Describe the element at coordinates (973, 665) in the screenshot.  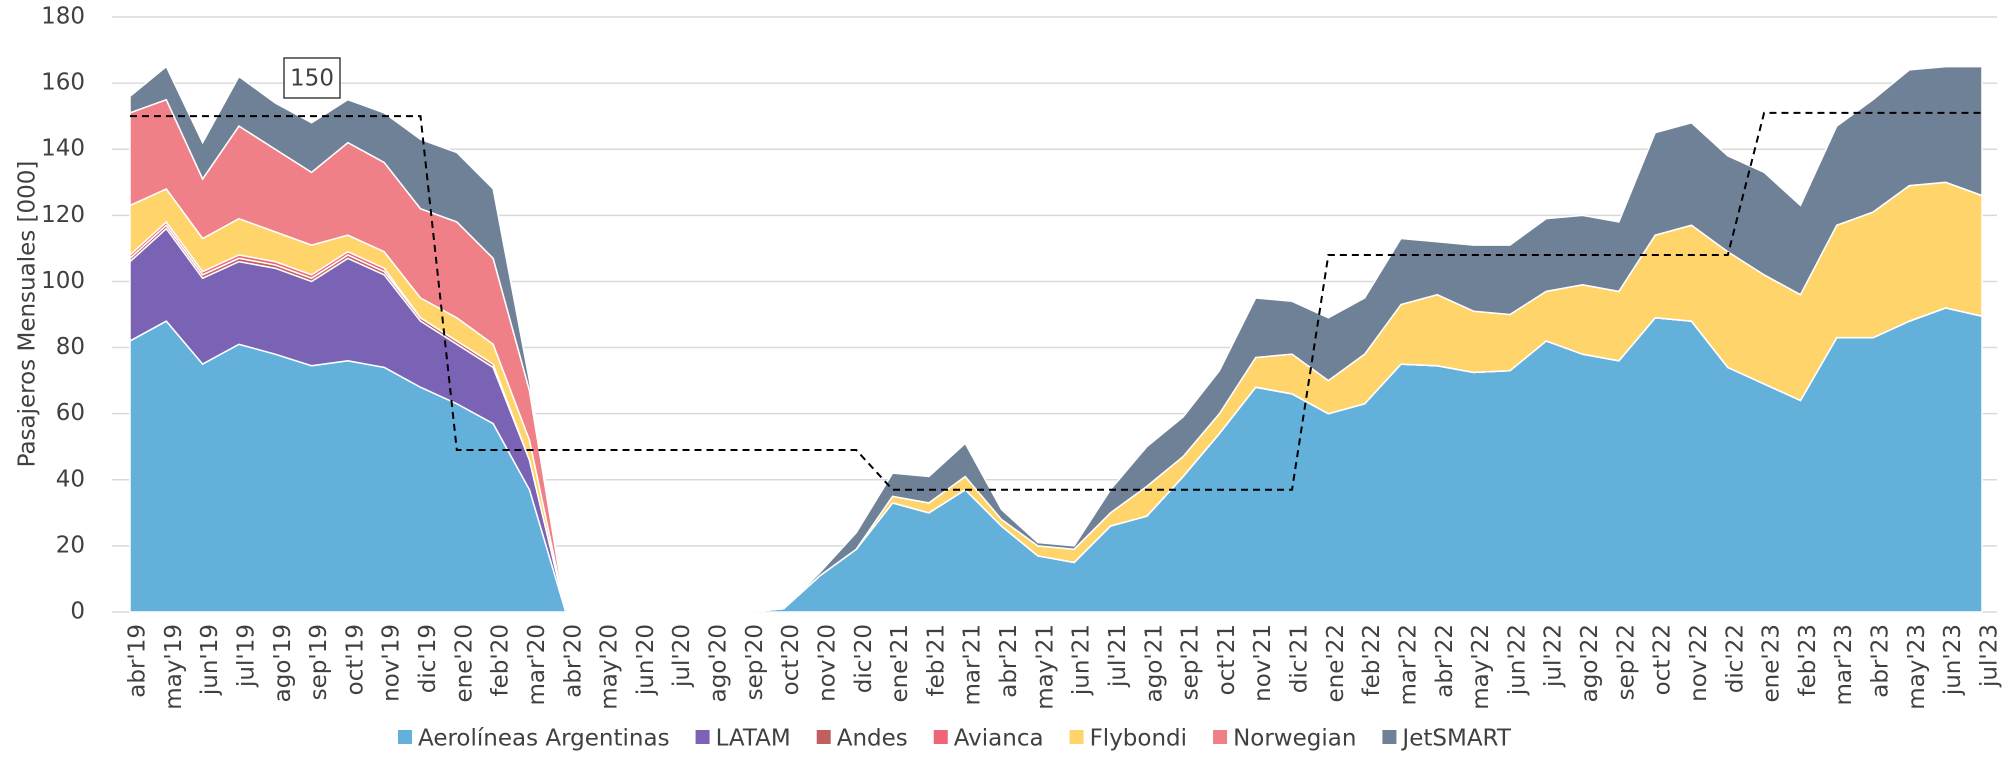
I see `x-tick-label: mar'21` at that location.